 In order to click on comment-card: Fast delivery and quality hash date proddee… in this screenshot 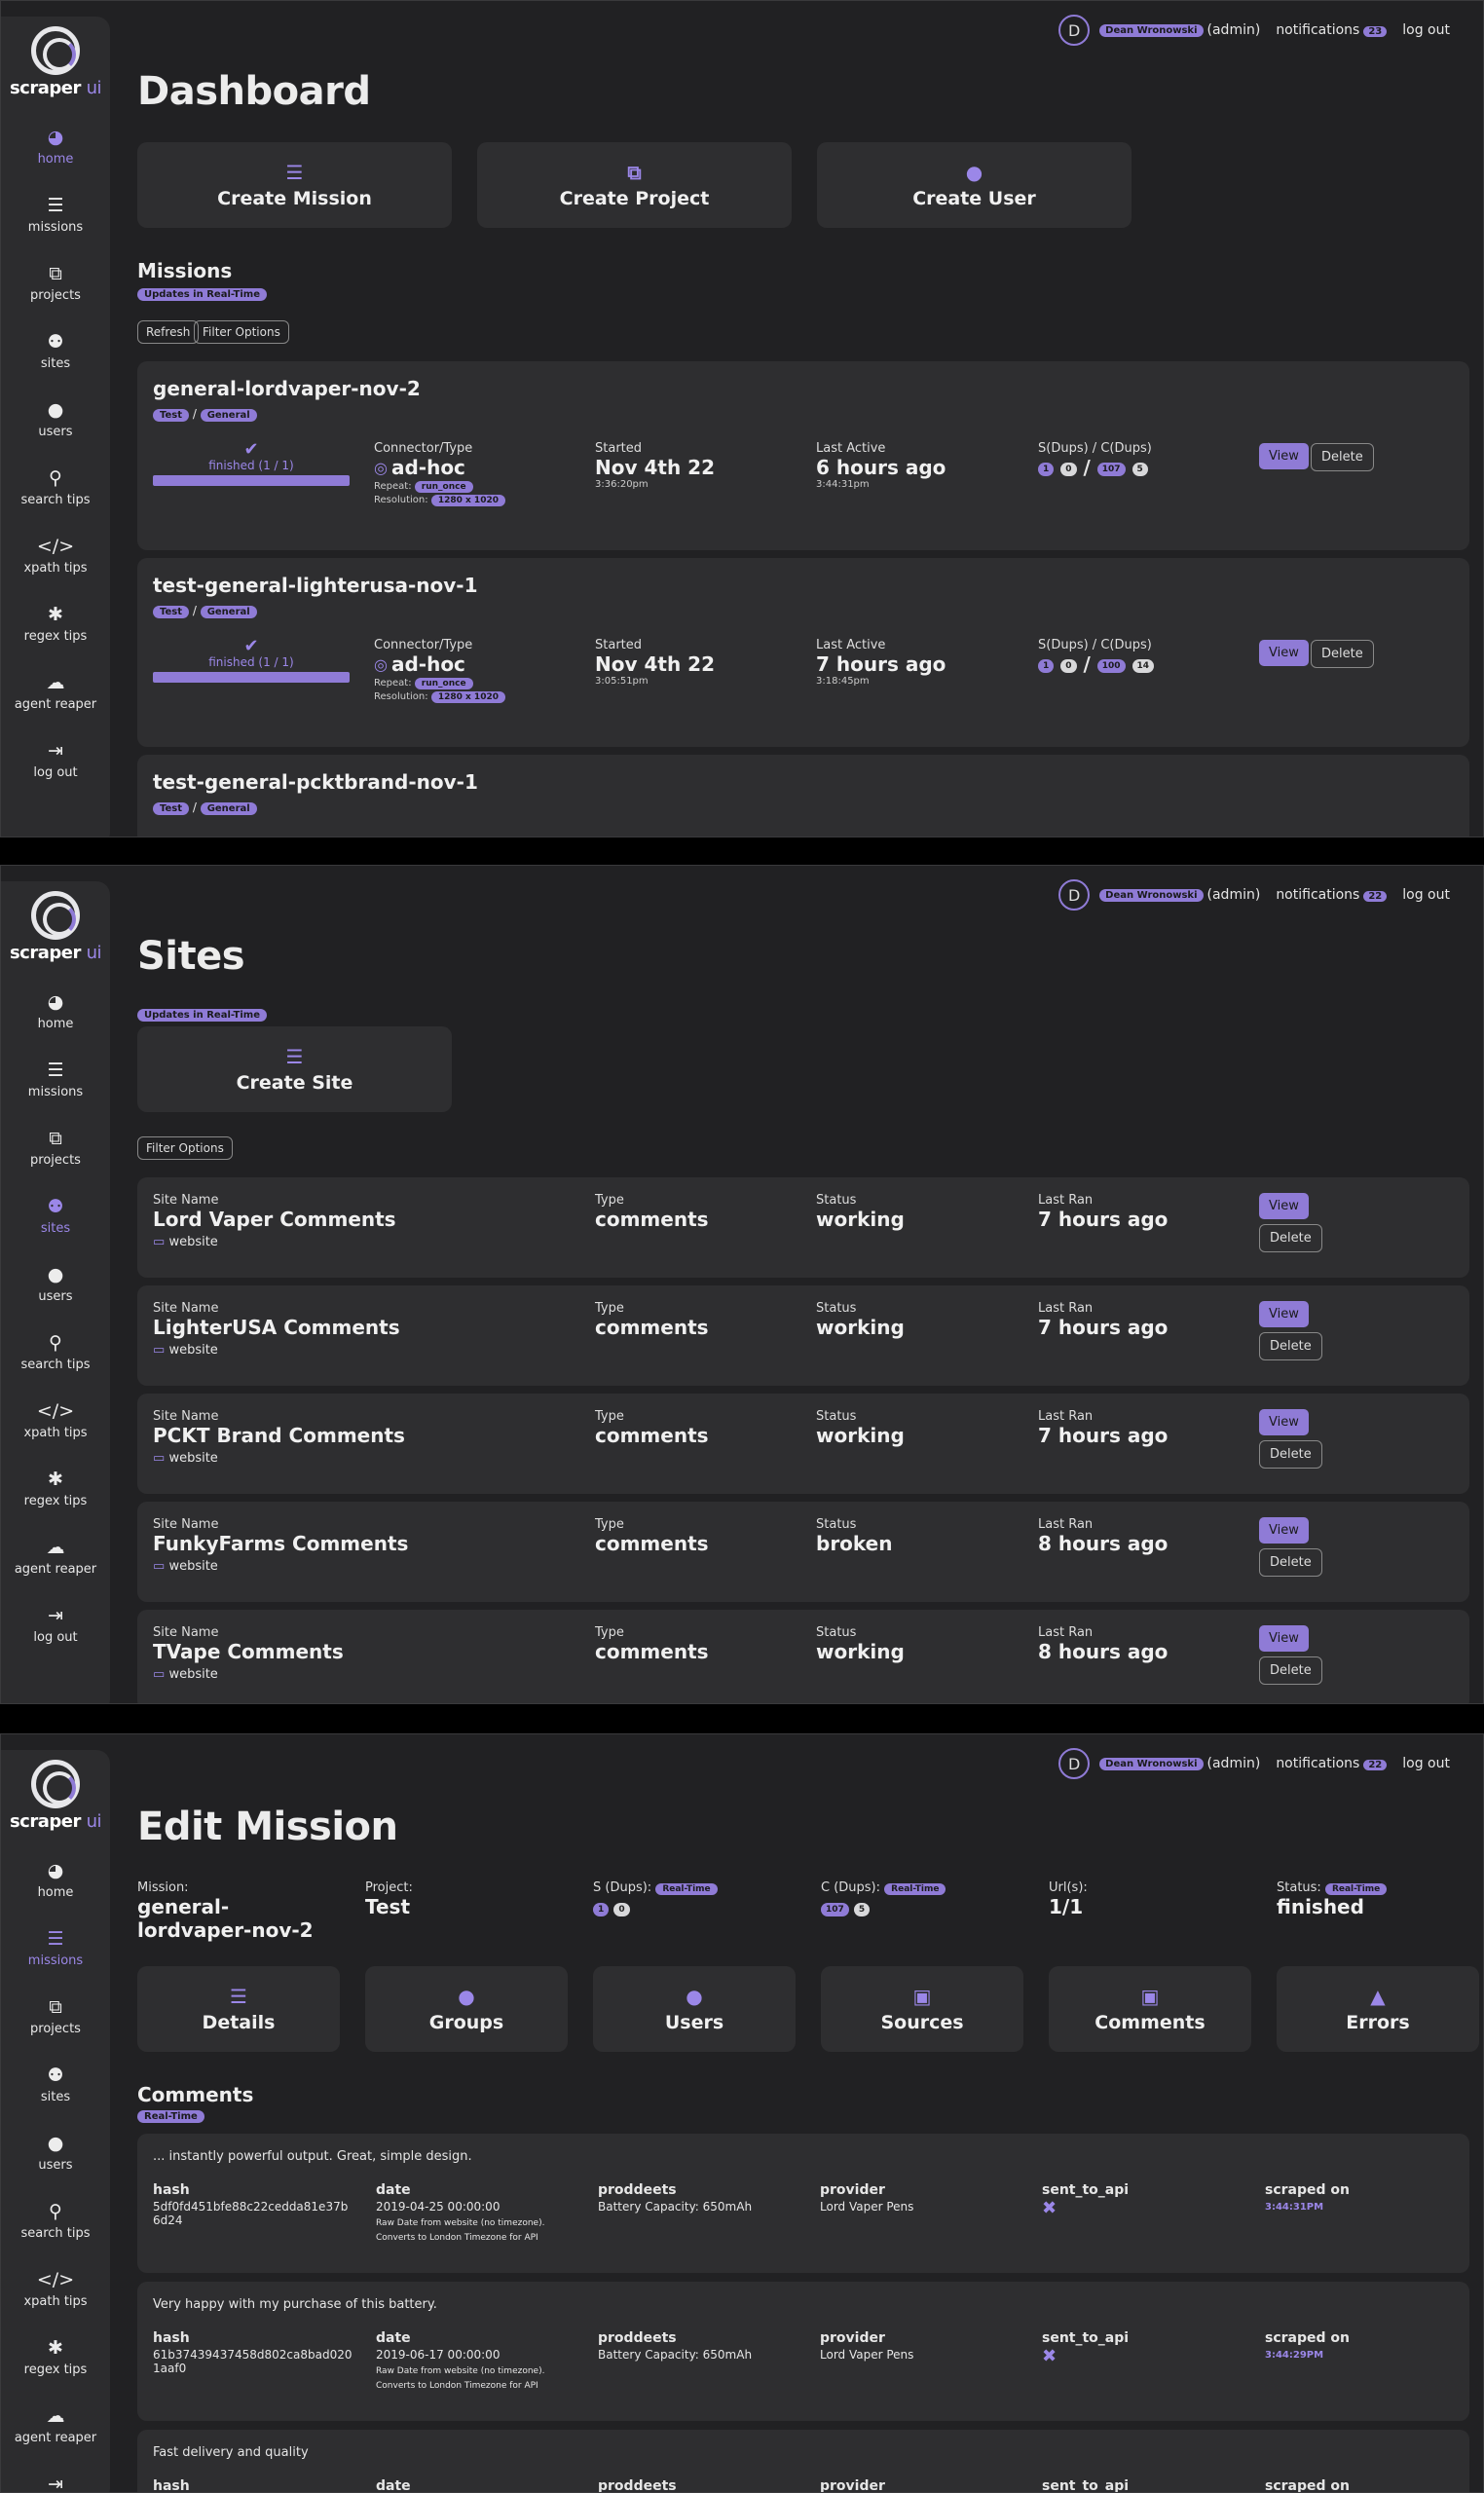, I will do `click(803, 2461)`.